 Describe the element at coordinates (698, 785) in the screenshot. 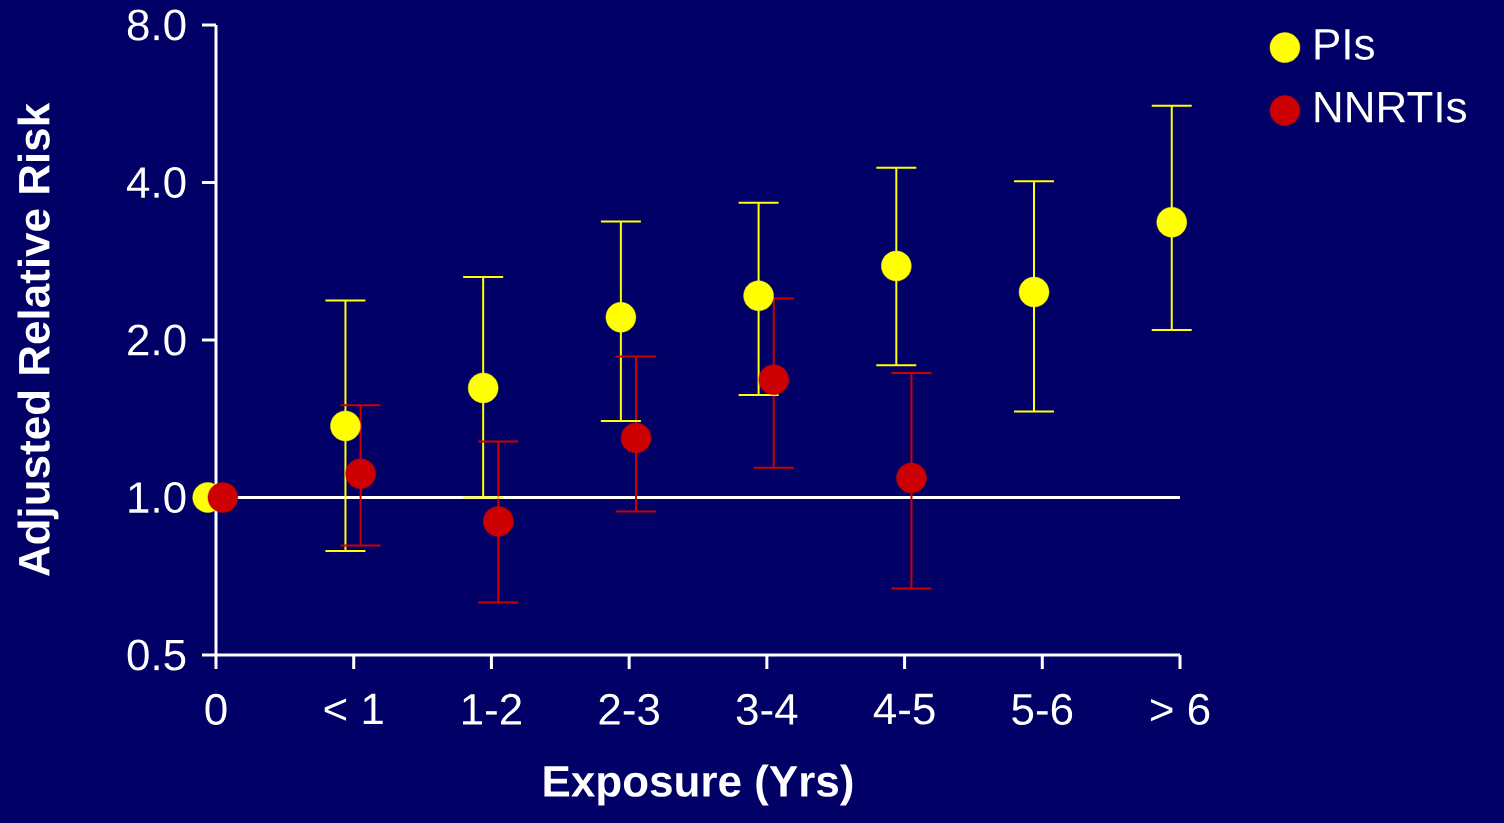

I see `x-axis-title: Exposure (Yrs)` at that location.